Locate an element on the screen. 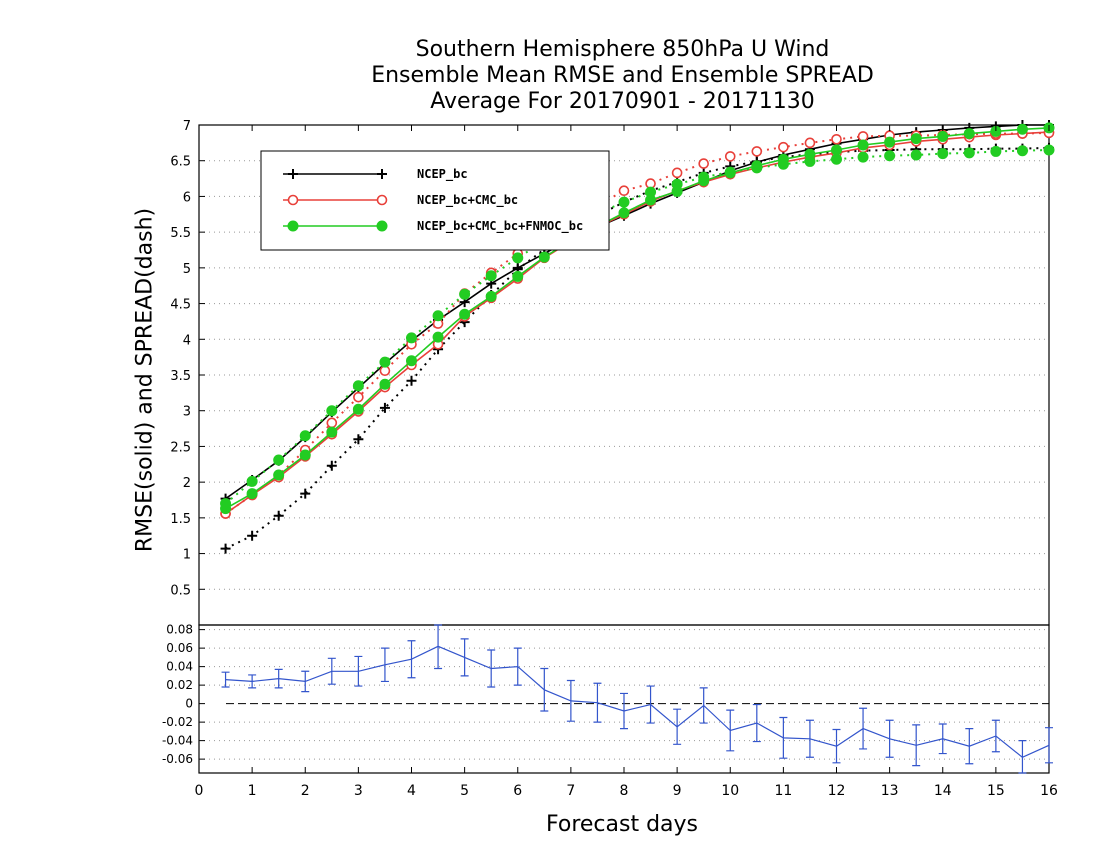 The image size is (1100, 850). x-tick-label: 9 is located at coordinates (677, 791).